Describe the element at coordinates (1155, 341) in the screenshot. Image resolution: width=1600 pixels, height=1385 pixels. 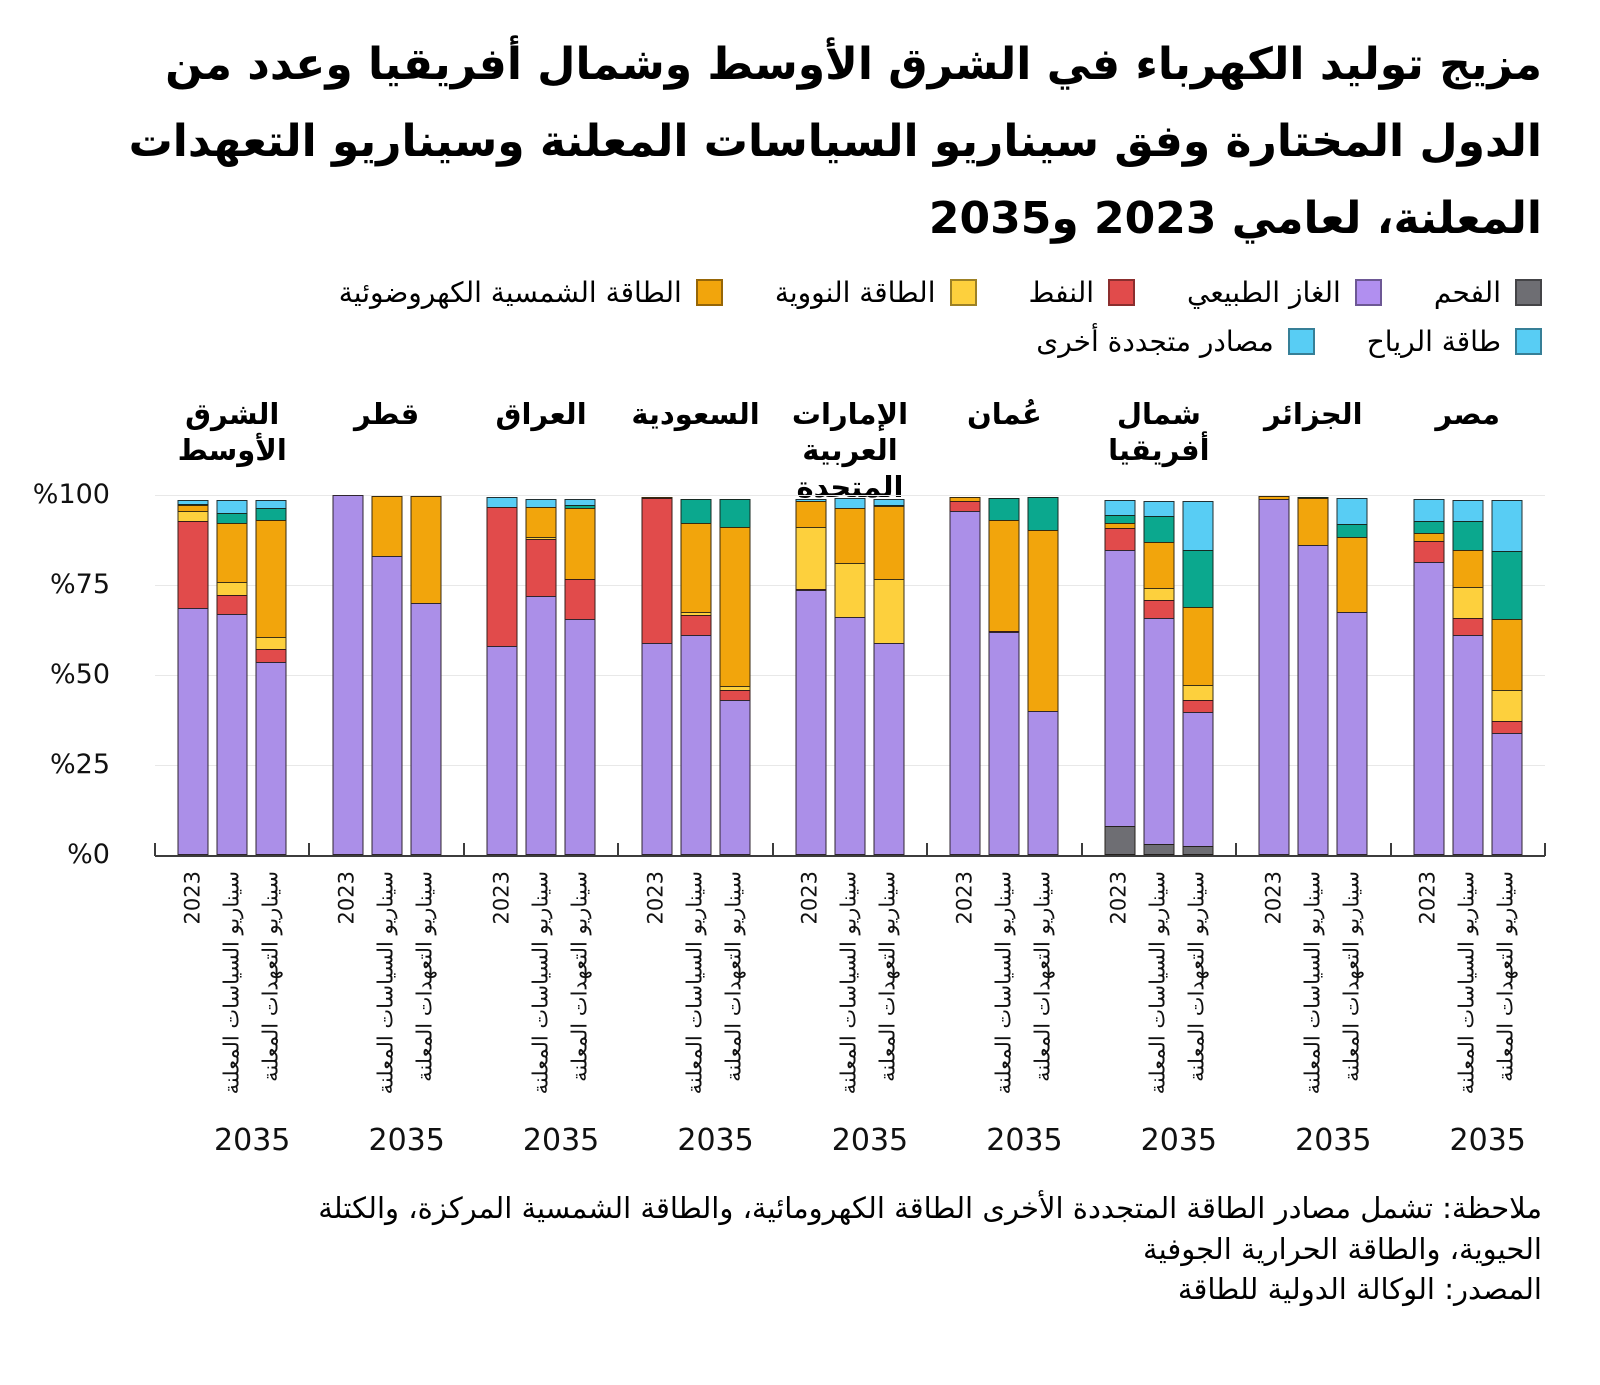
I see `legend-label: مصادر متجددة أخرى` at that location.